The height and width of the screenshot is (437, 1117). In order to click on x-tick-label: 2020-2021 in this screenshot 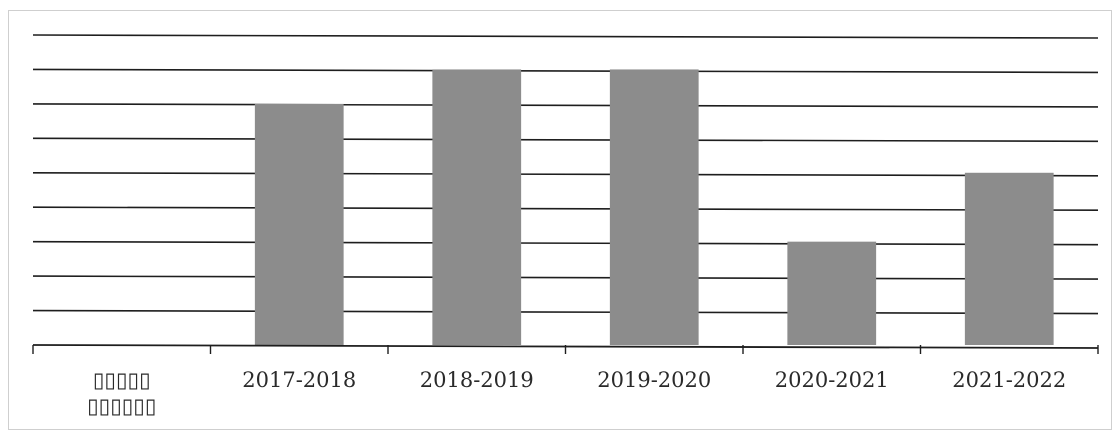, I will do `click(832, 380)`.